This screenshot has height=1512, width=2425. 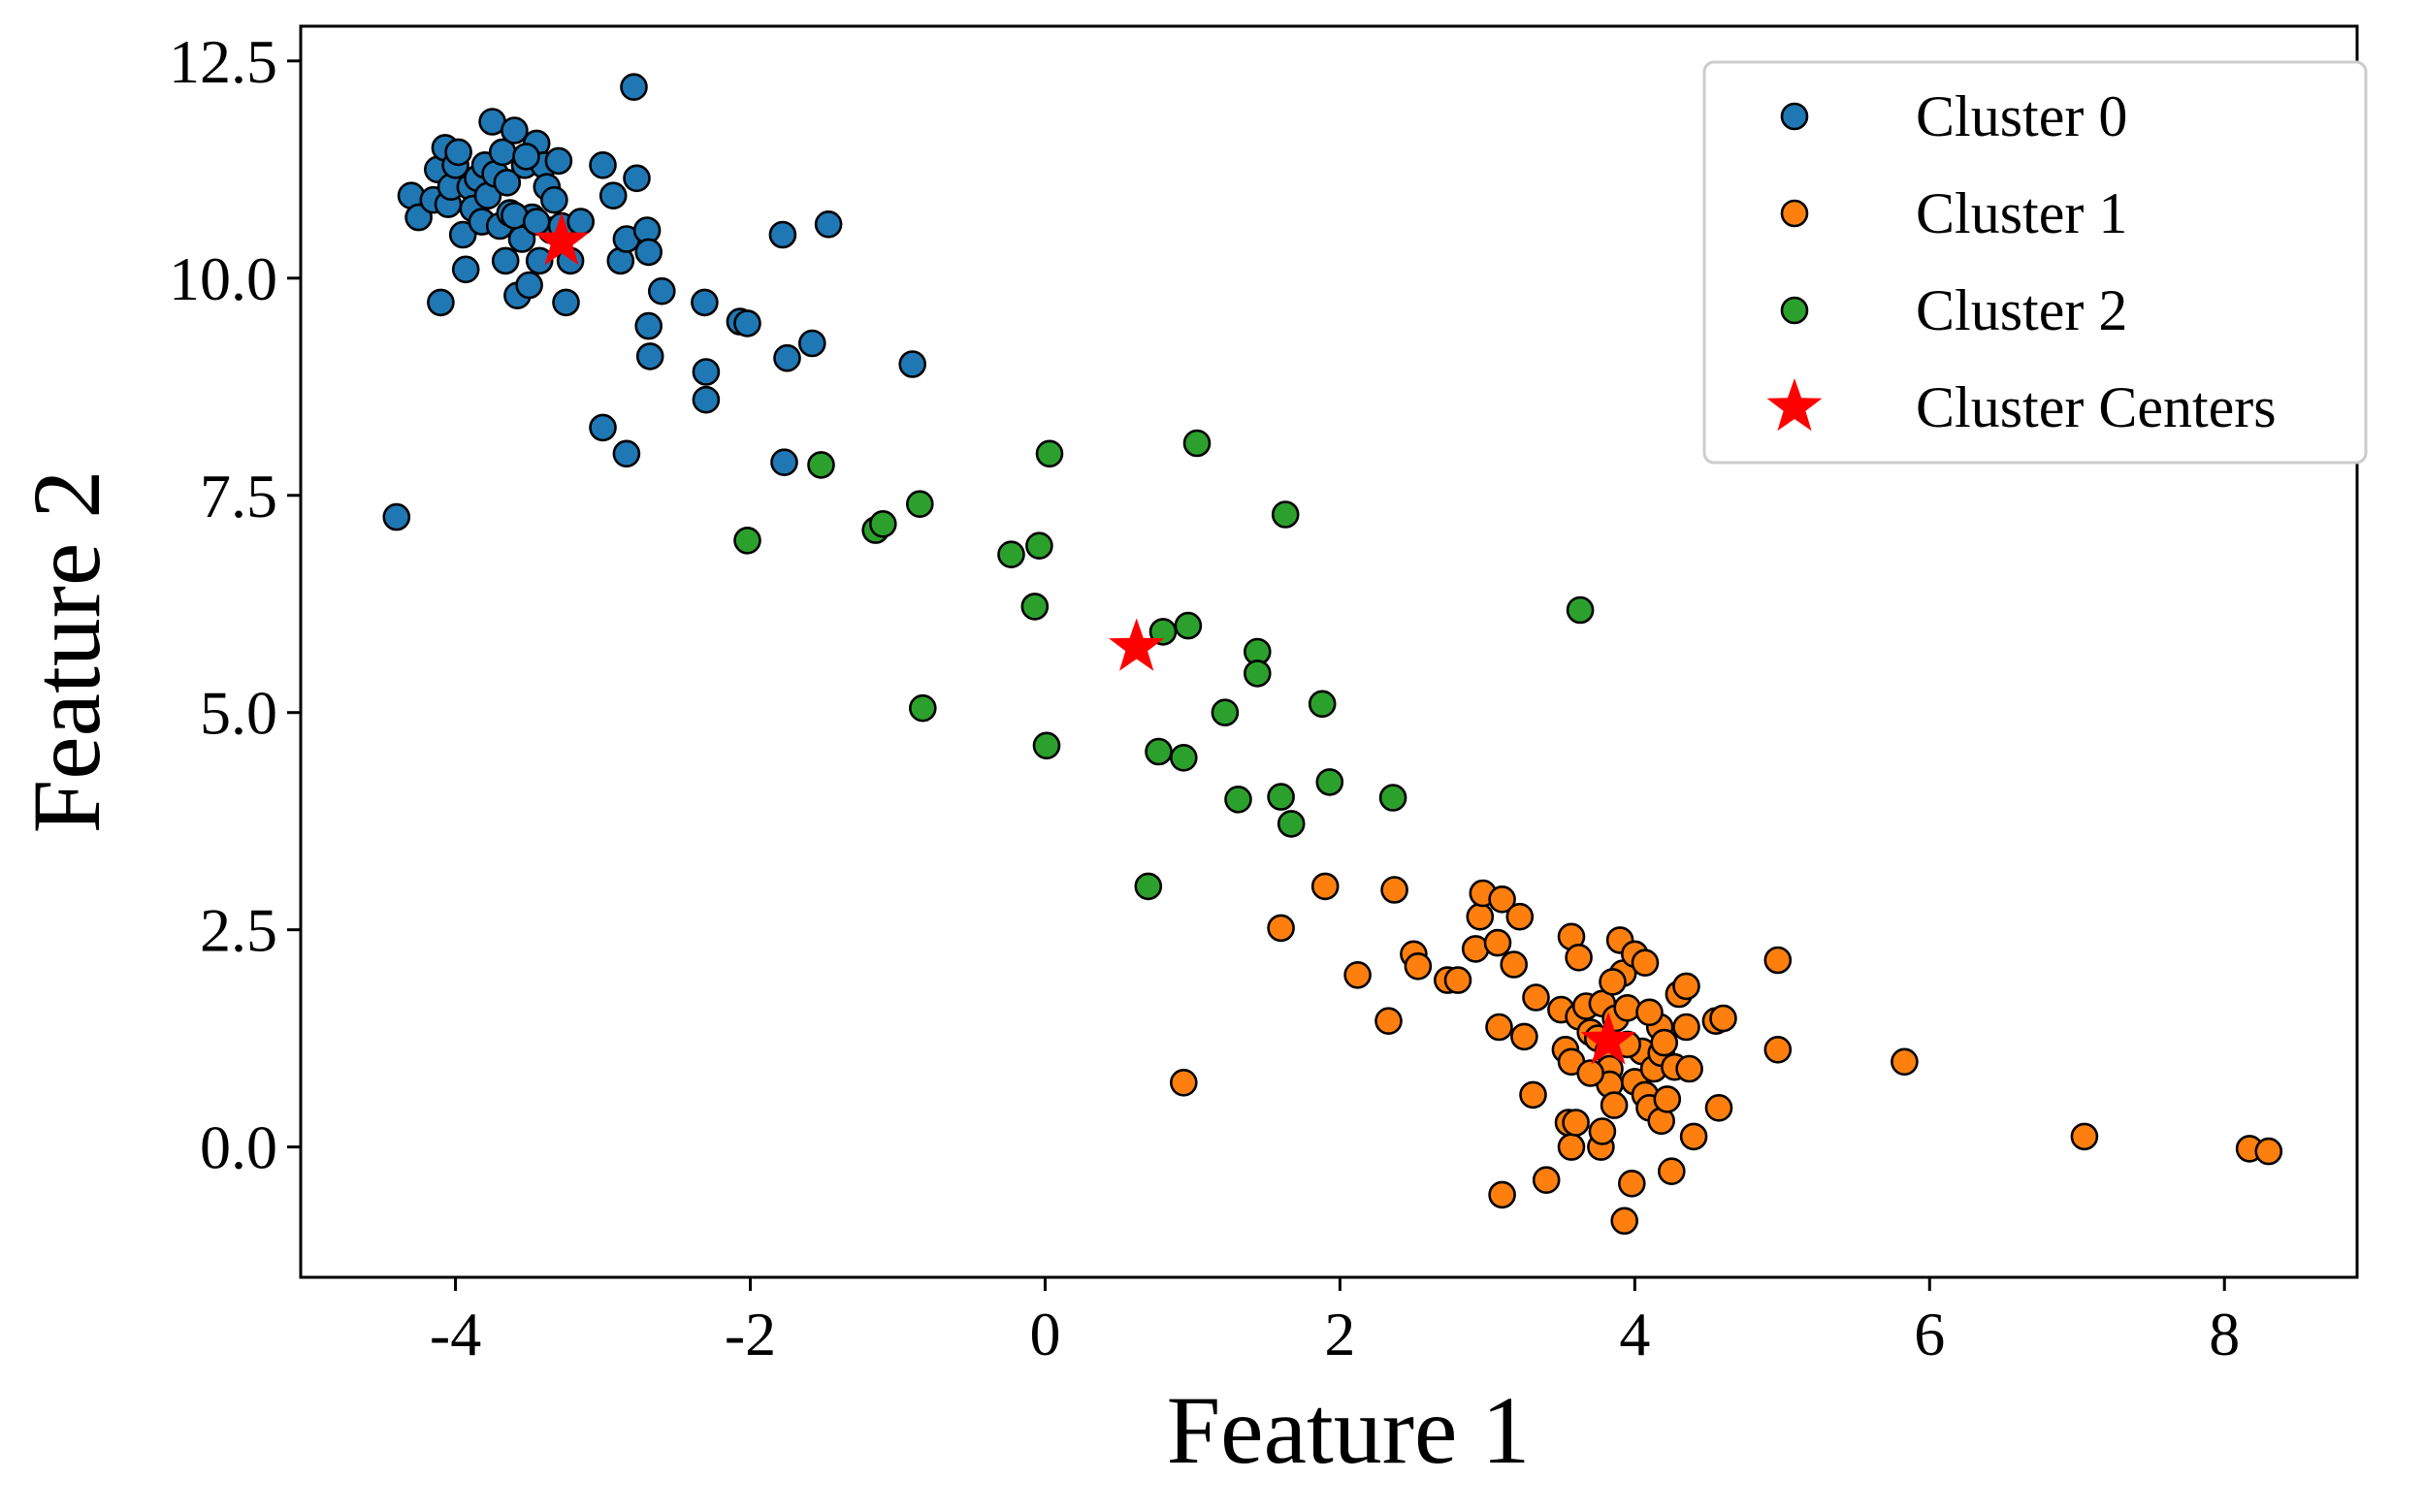 I want to click on x-tick-label: -4, so click(x=455, y=1334).